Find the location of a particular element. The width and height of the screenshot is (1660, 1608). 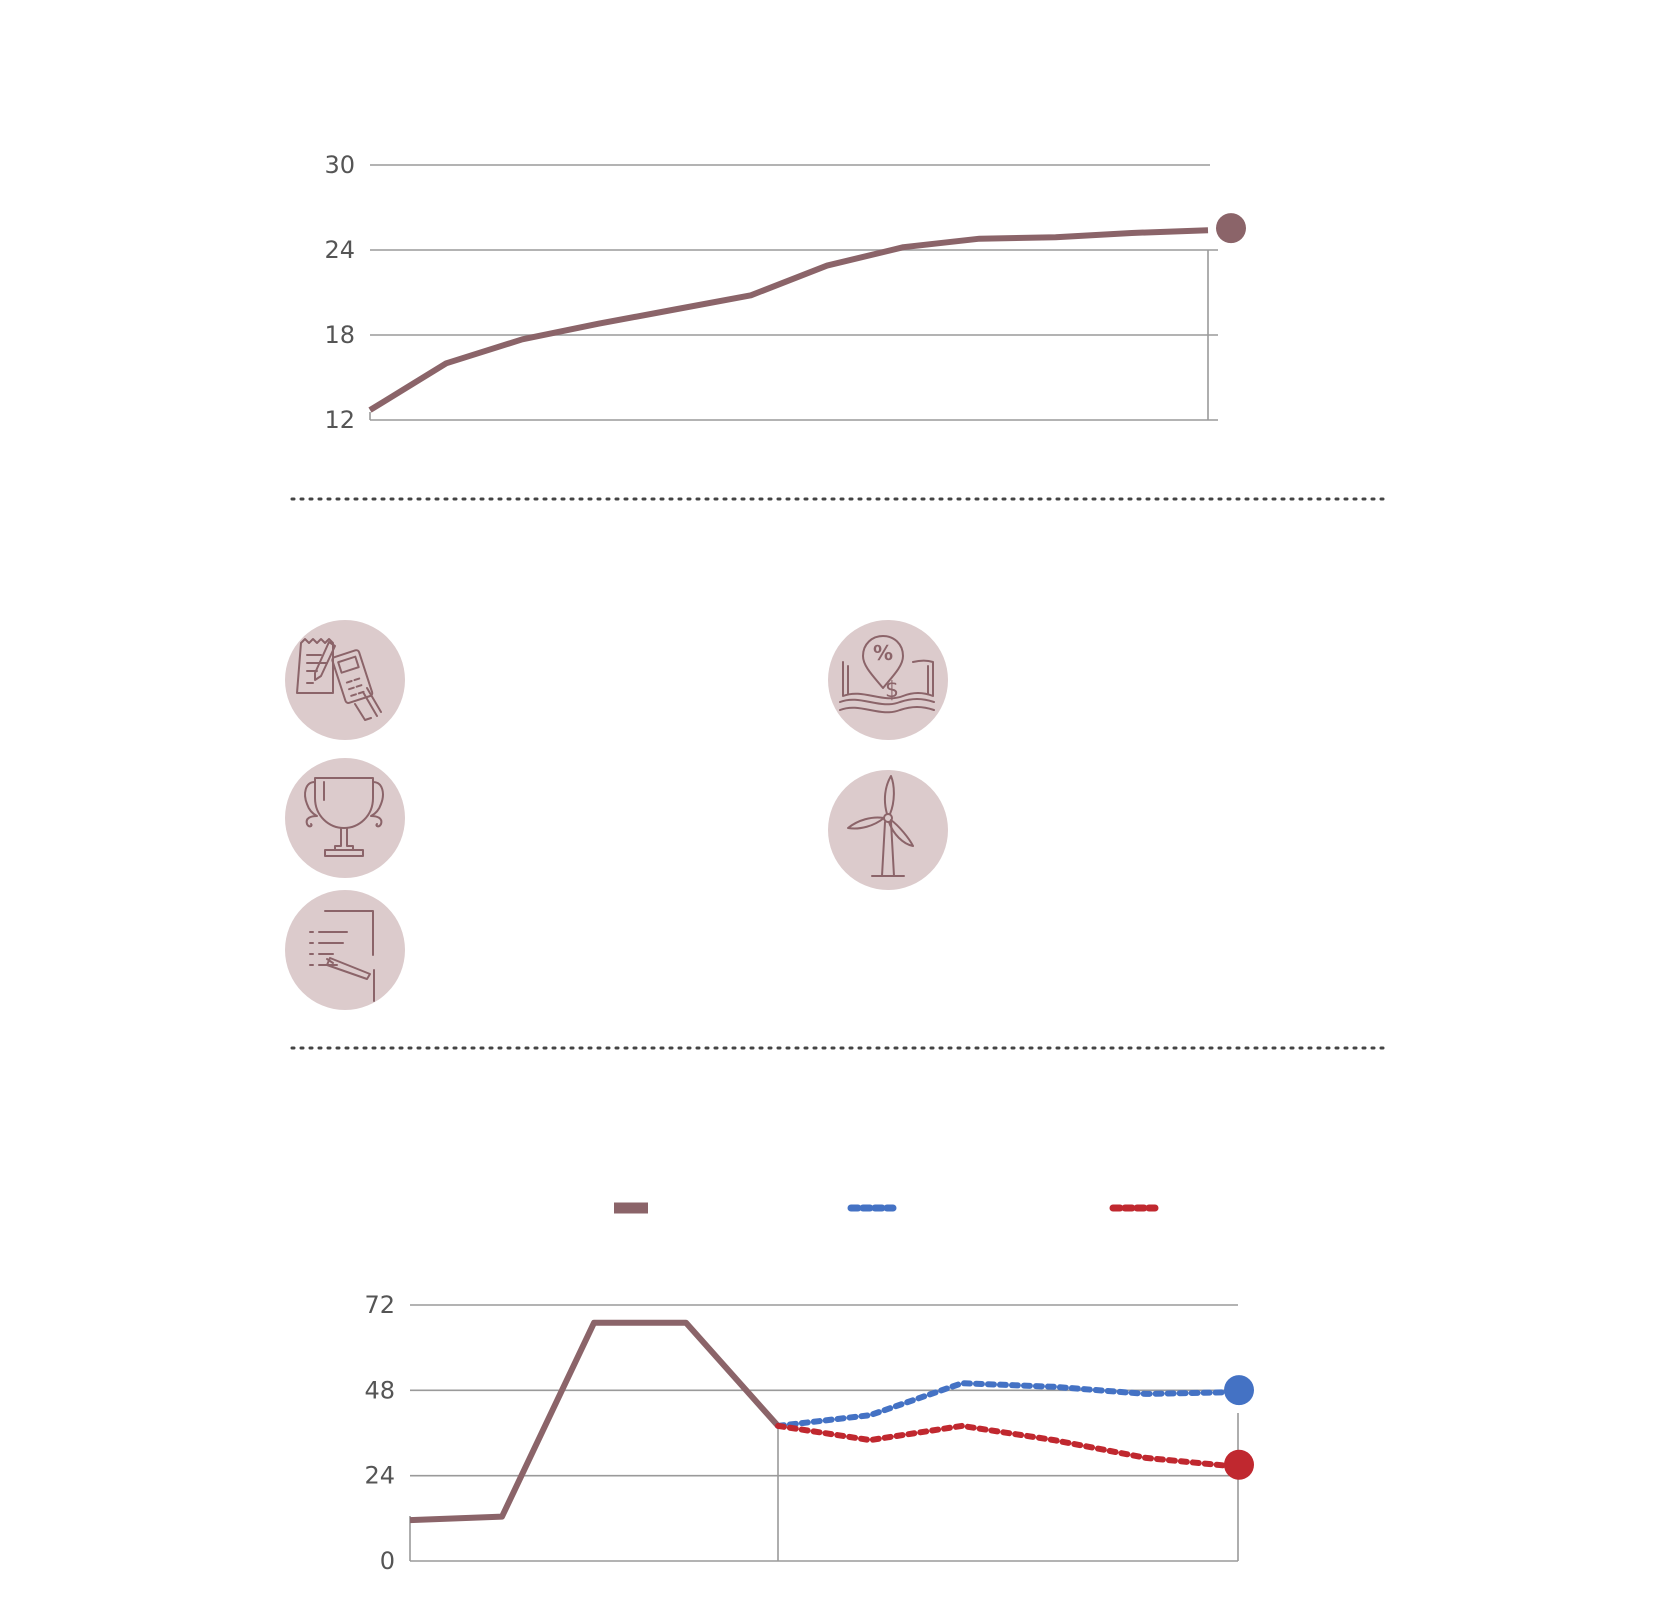

chart-2: 72 48 24 0 is located at coordinates (809, 1388).